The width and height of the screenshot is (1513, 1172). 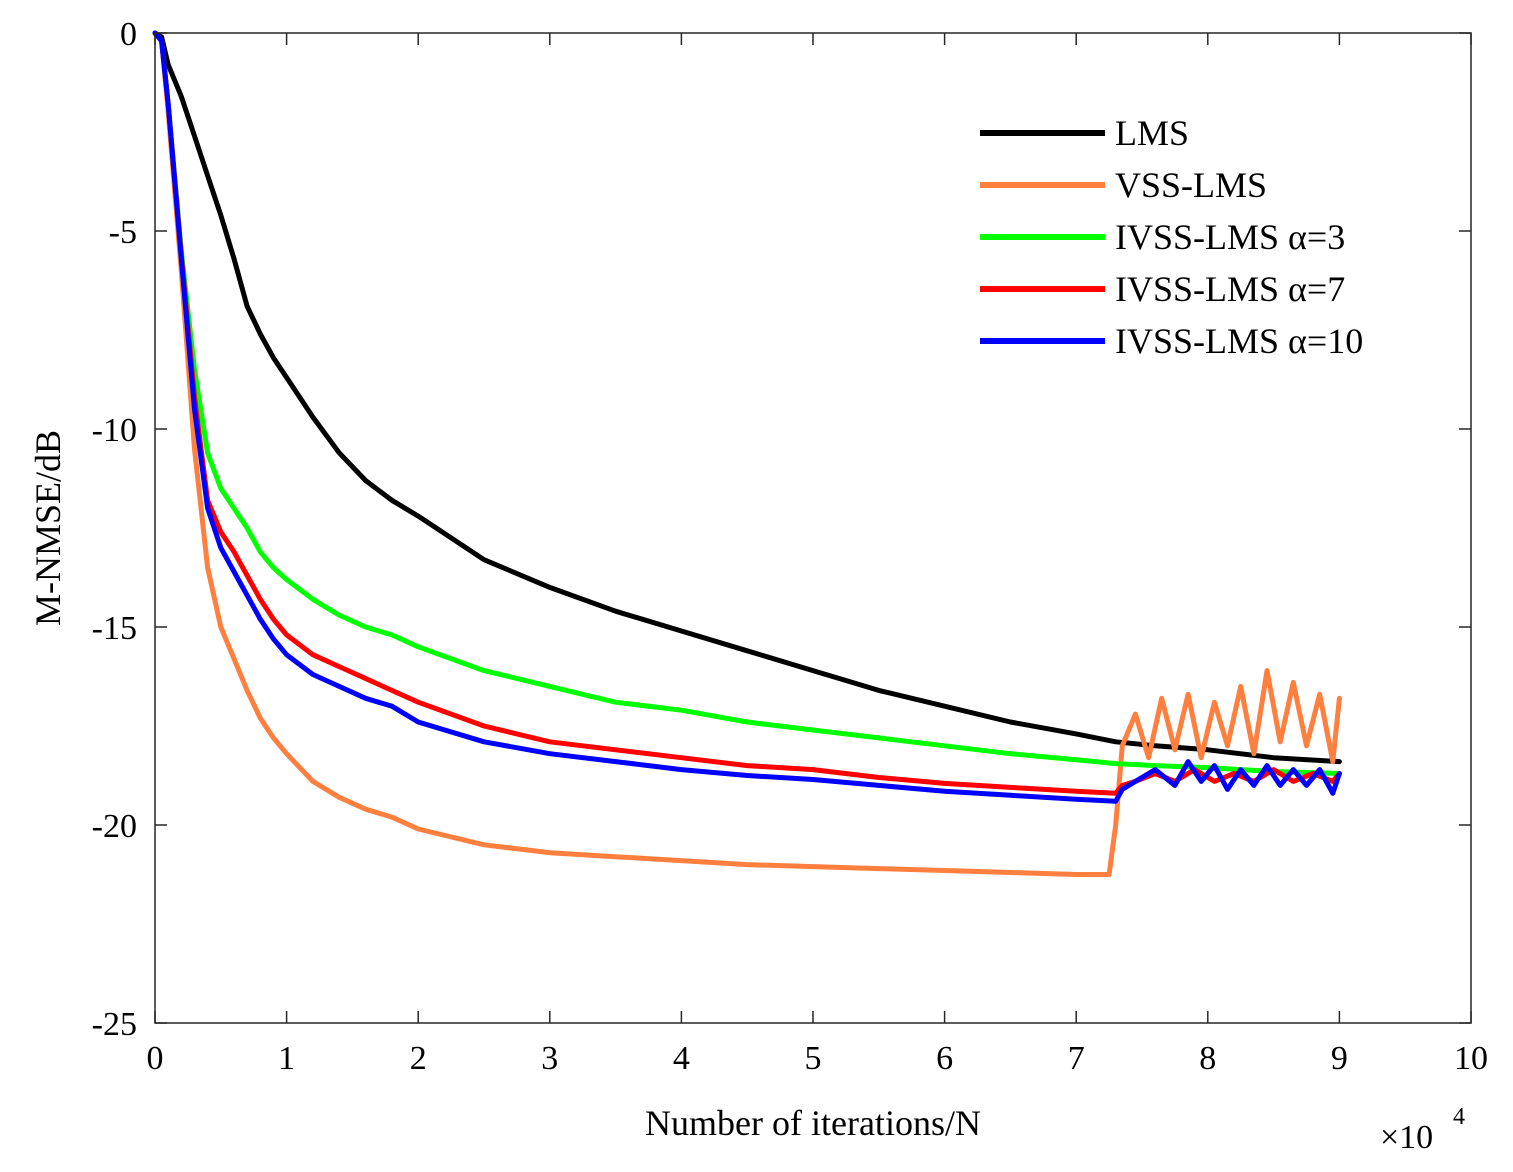 What do you see at coordinates (1230, 289) in the screenshot?
I see `legend-label-ivss-lms-7: IVSS-LMS α=7` at bounding box center [1230, 289].